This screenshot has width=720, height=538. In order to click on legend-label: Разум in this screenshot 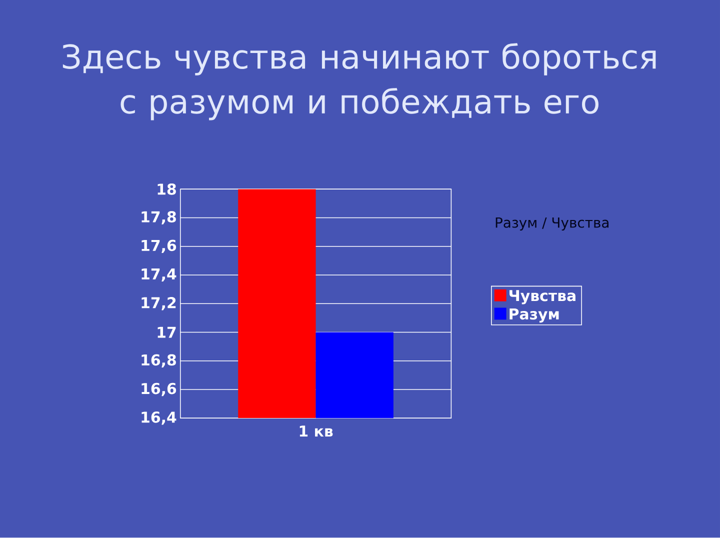, I will do `click(534, 315)`.